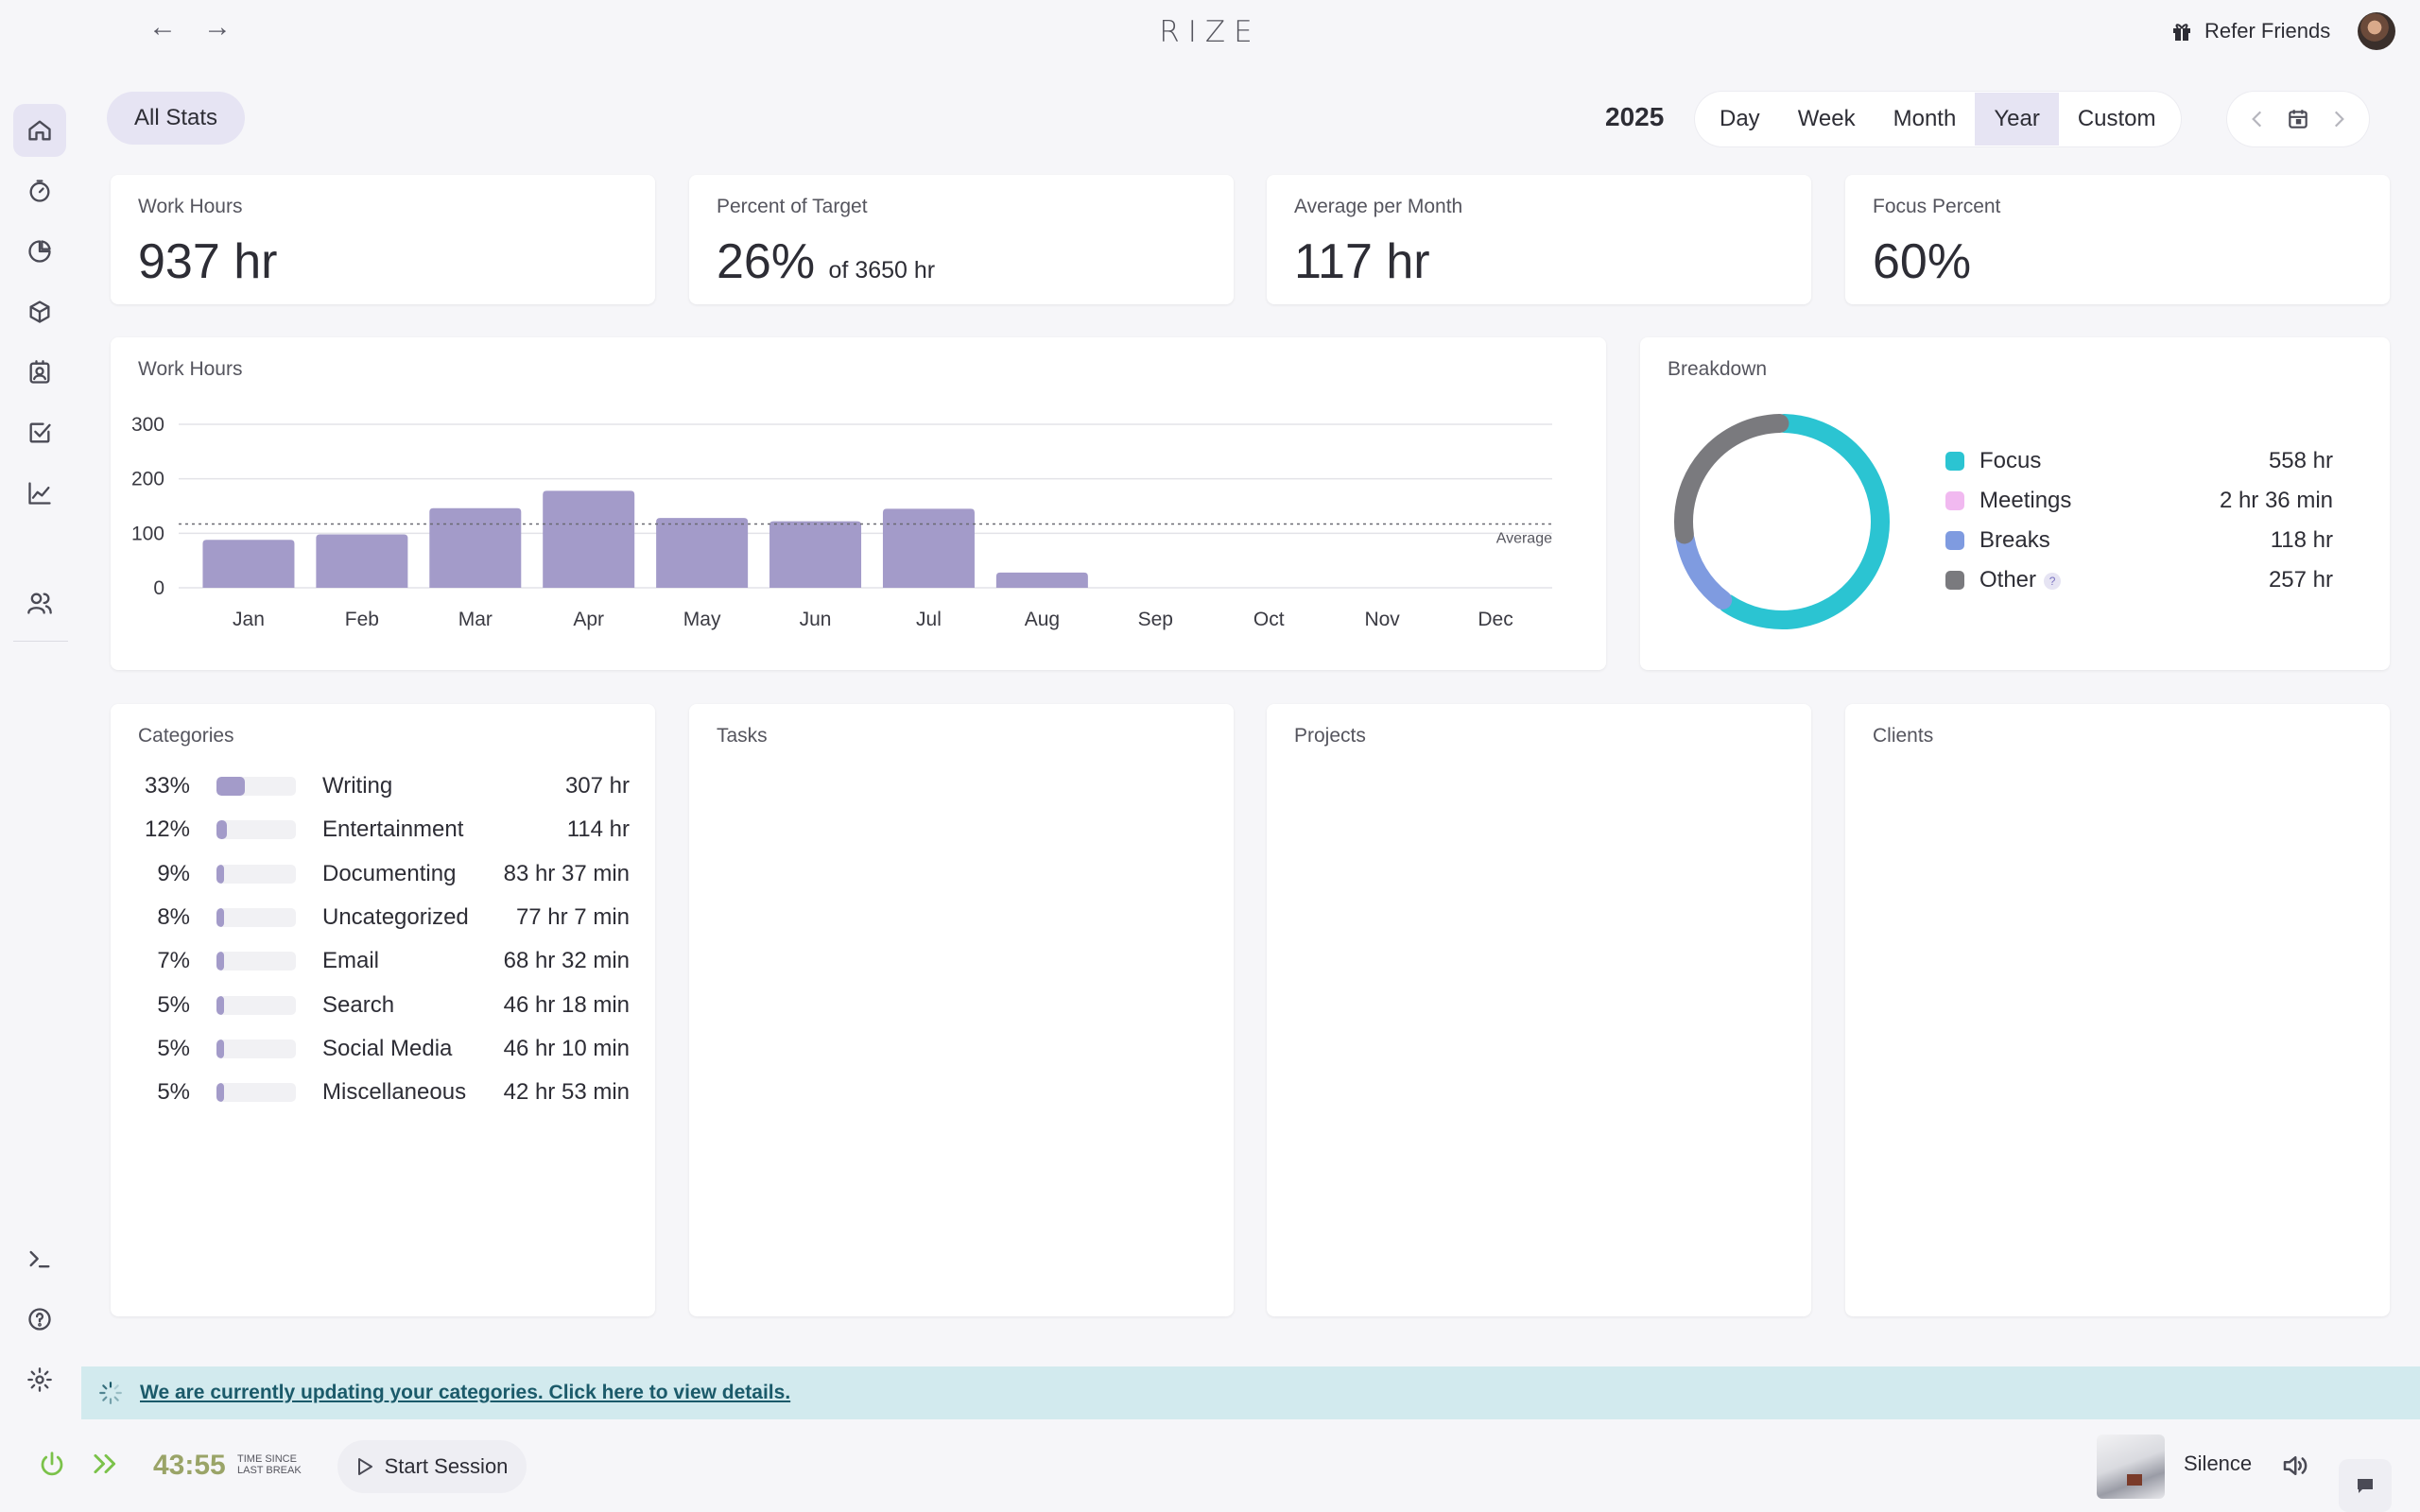 The width and height of the screenshot is (2420, 1512). What do you see at coordinates (1826, 118) in the screenshot?
I see `tab-week: Week` at bounding box center [1826, 118].